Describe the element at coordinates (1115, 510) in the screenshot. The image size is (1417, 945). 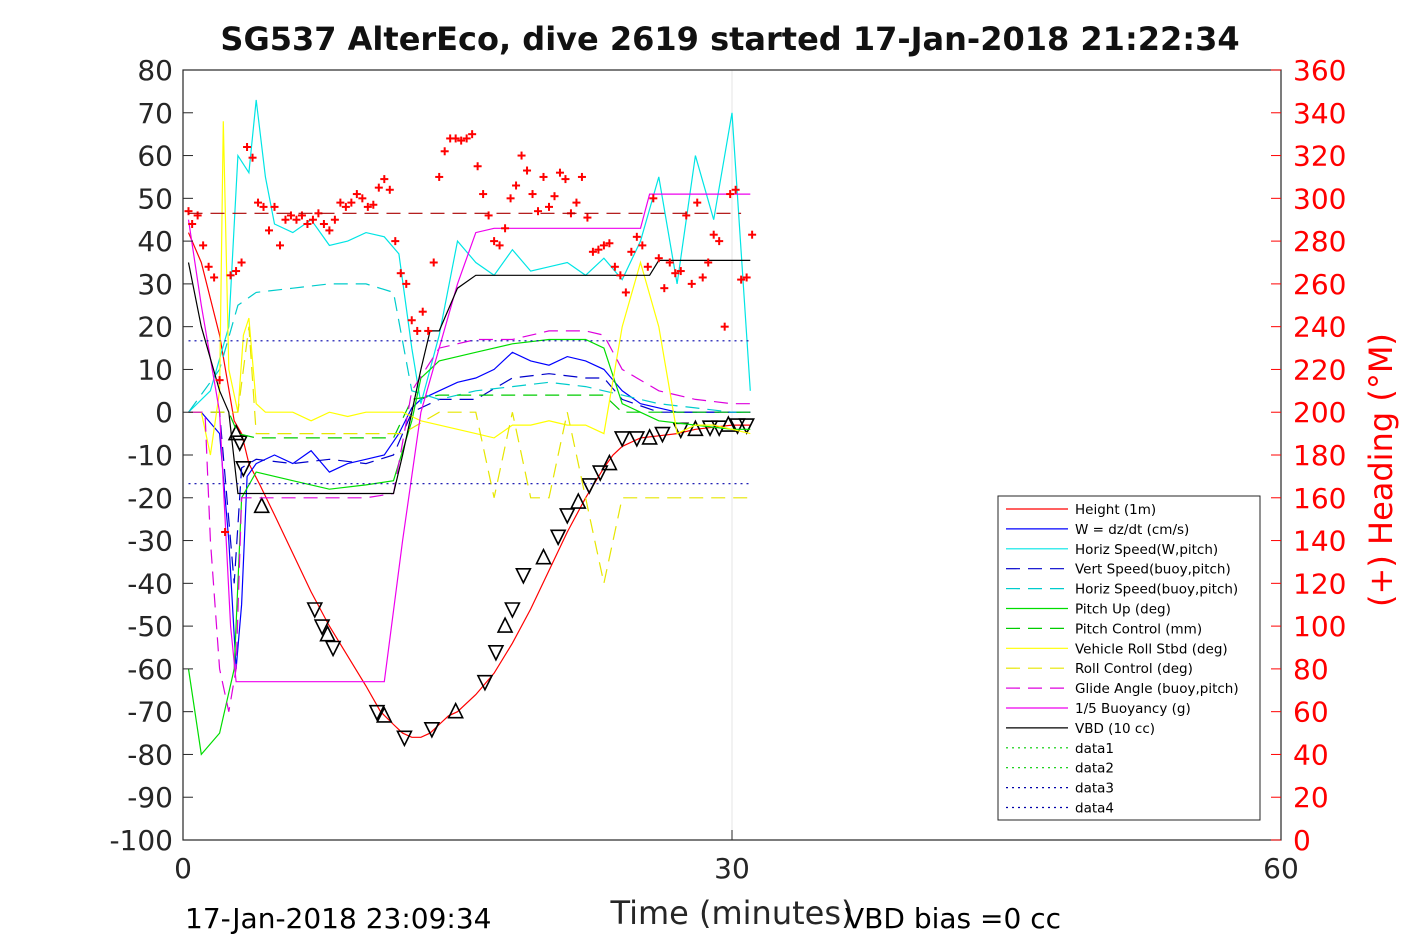
I see `legend-label: Height (1m)` at that location.